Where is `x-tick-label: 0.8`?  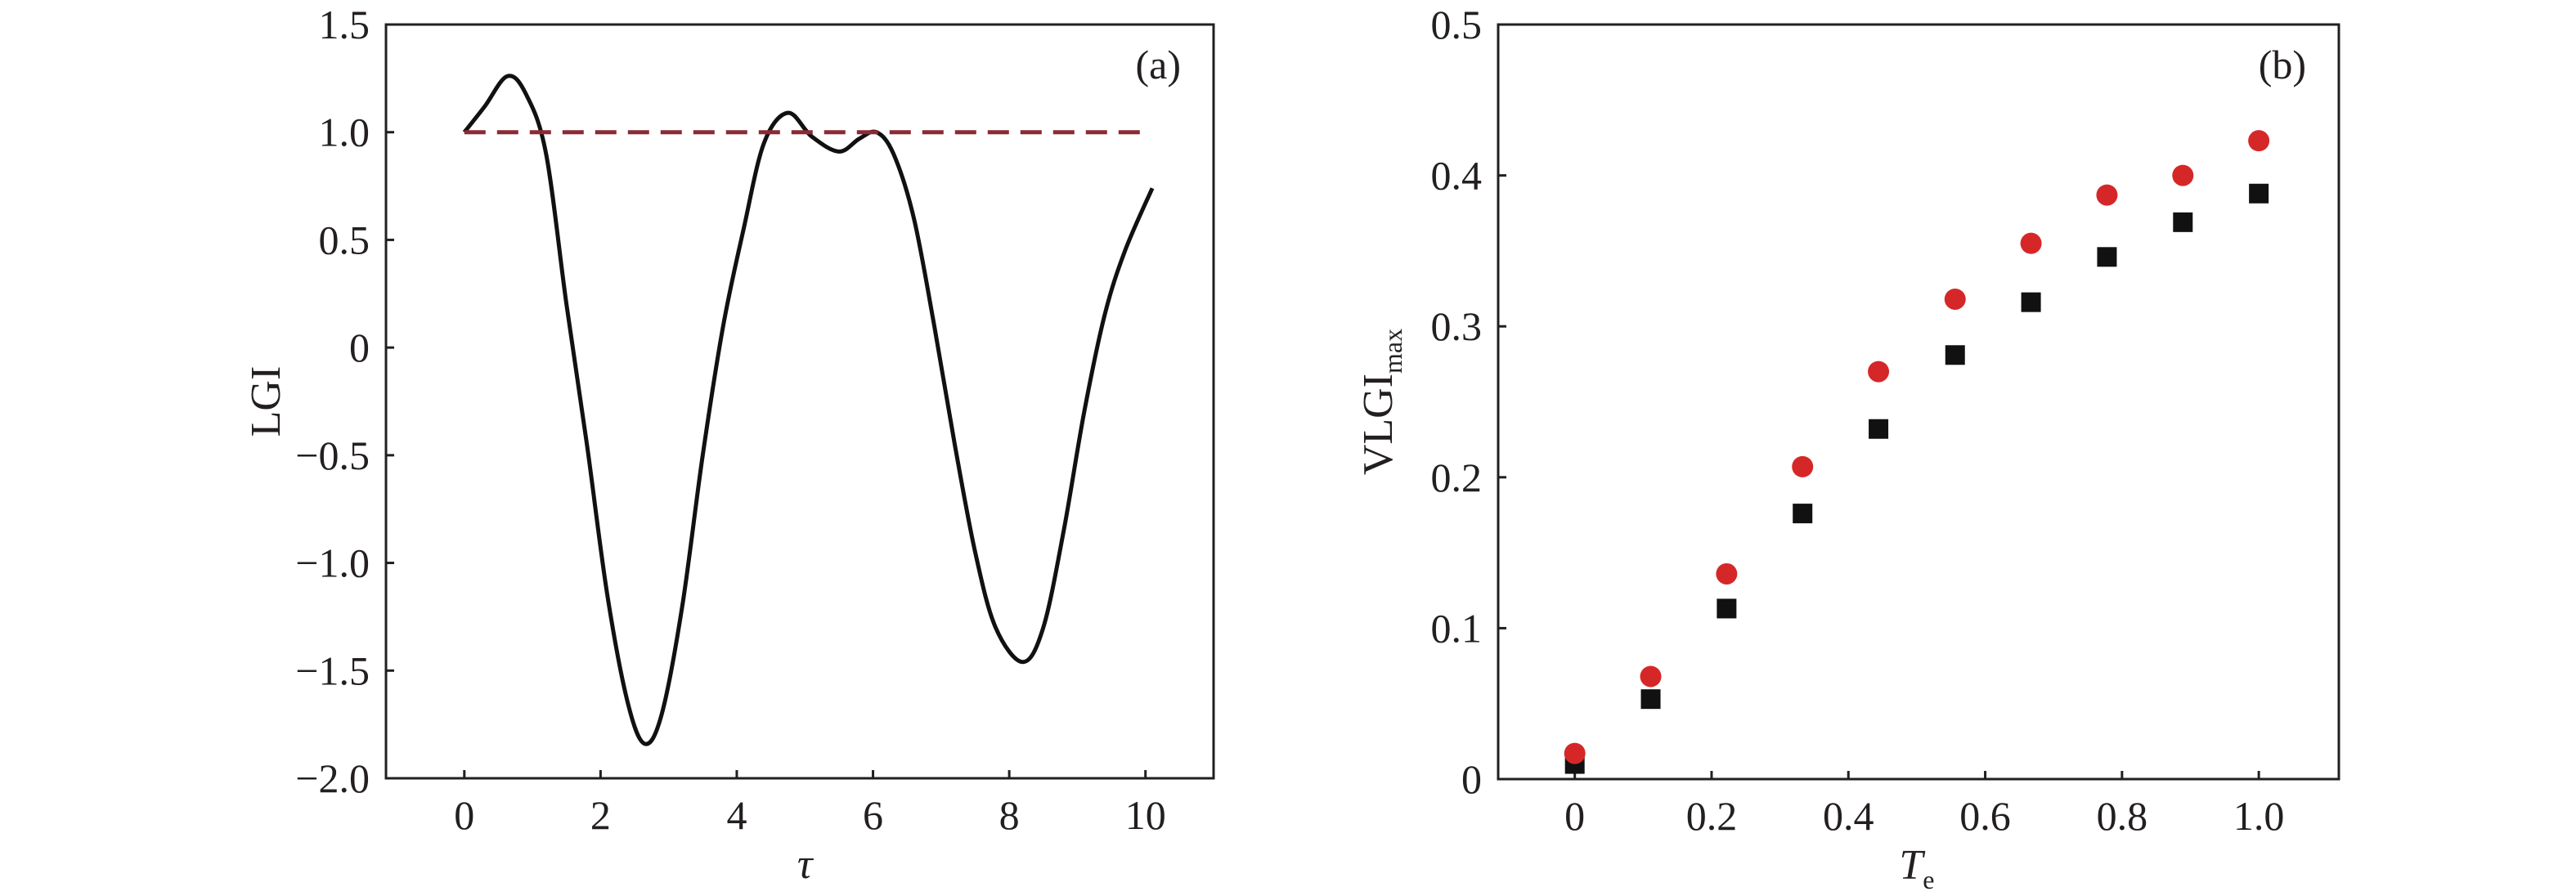
x-tick-label: 0.8 is located at coordinates (2122, 816).